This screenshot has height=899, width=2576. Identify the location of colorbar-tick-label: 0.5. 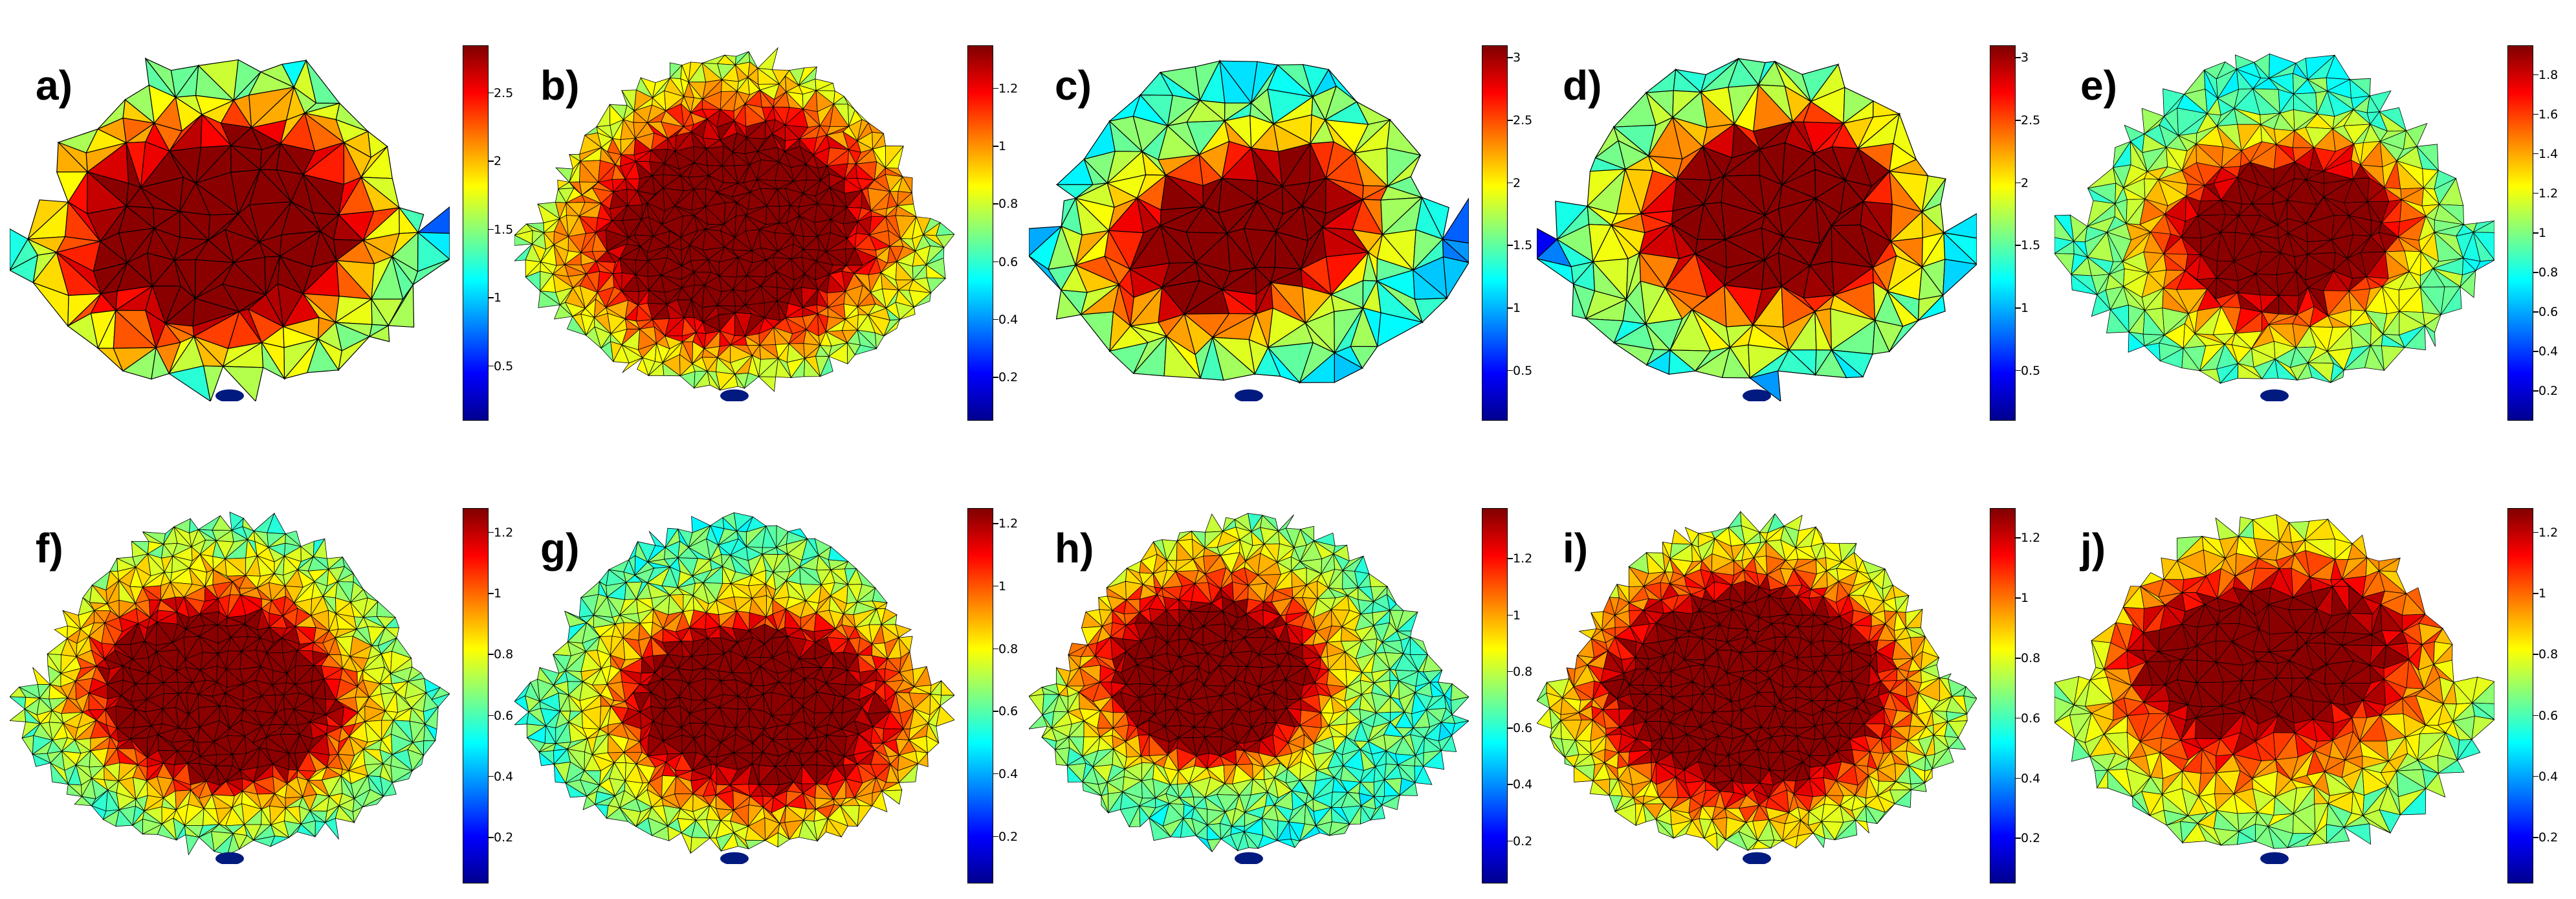
(2031, 370).